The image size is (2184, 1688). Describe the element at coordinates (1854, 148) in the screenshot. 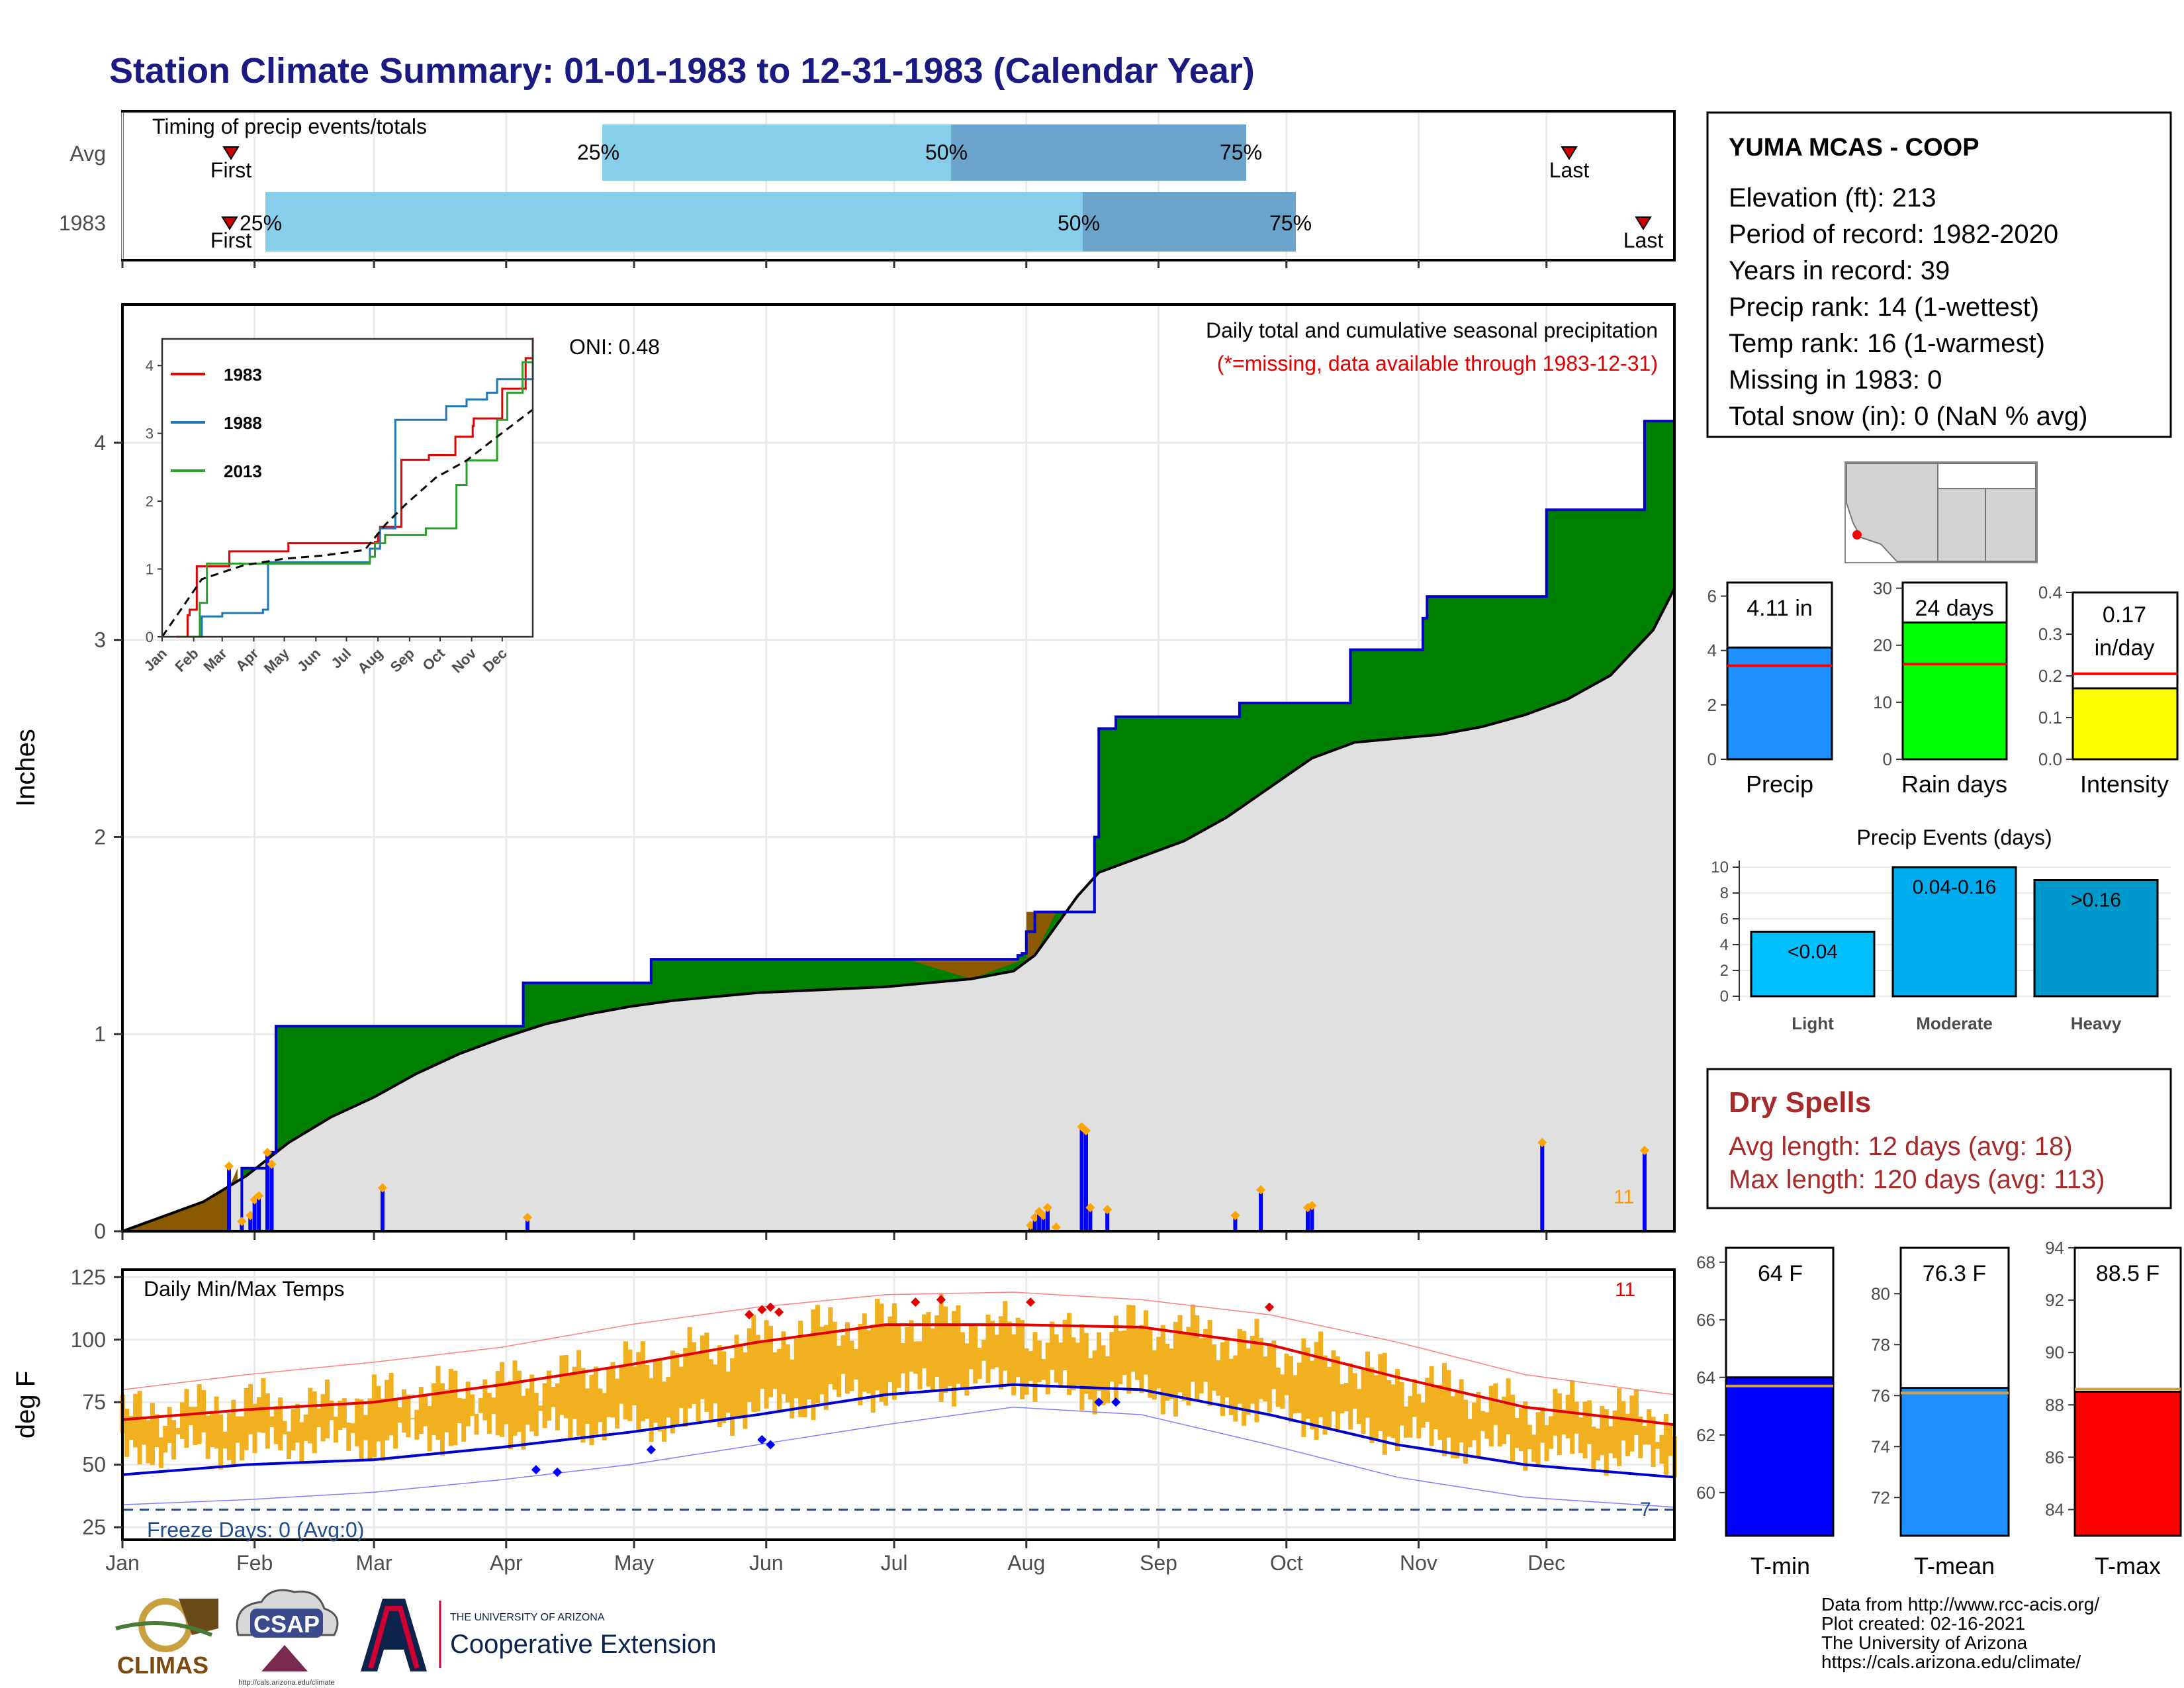

I see `station-name: YUMA MCAS - COOP` at that location.